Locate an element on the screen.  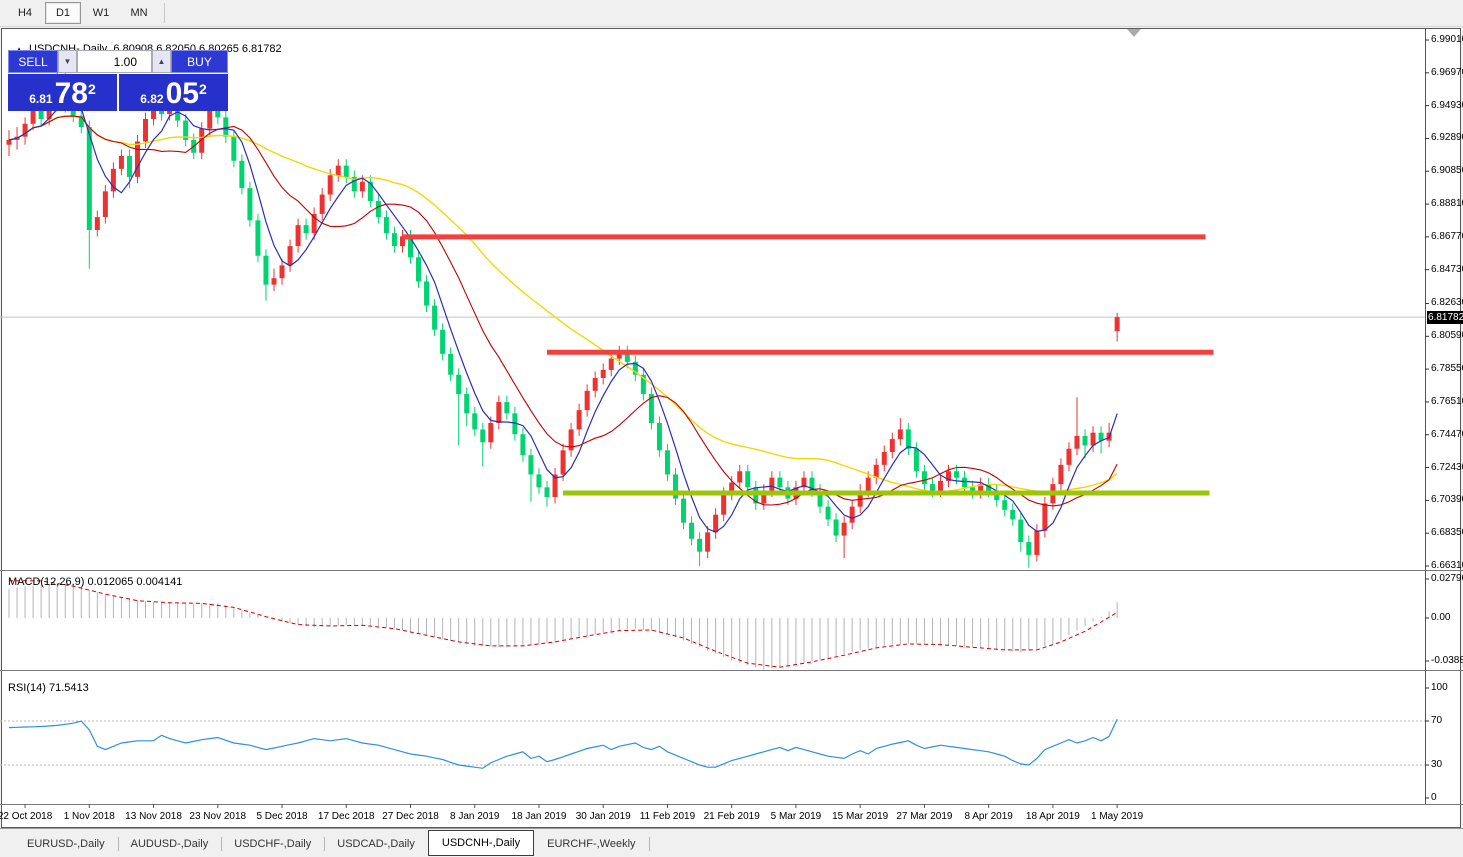
sell-price-prefix: 6.81 is located at coordinates (41, 99).